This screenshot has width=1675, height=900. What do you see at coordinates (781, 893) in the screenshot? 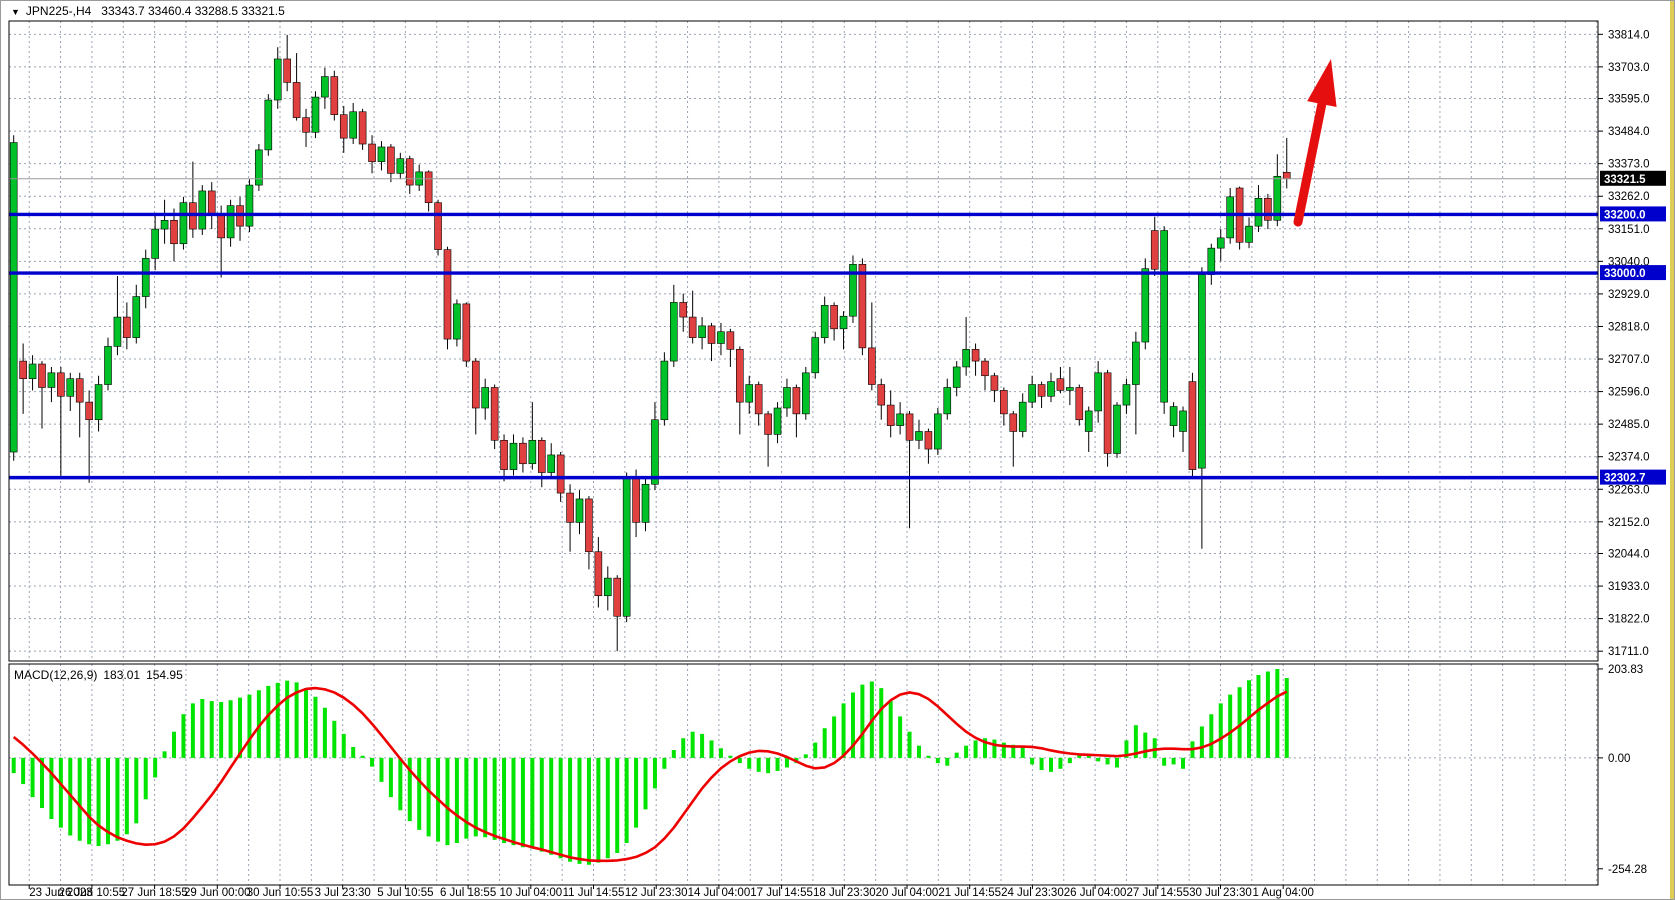
I see `date-tick-label: 17 Jul 14:55` at bounding box center [781, 893].